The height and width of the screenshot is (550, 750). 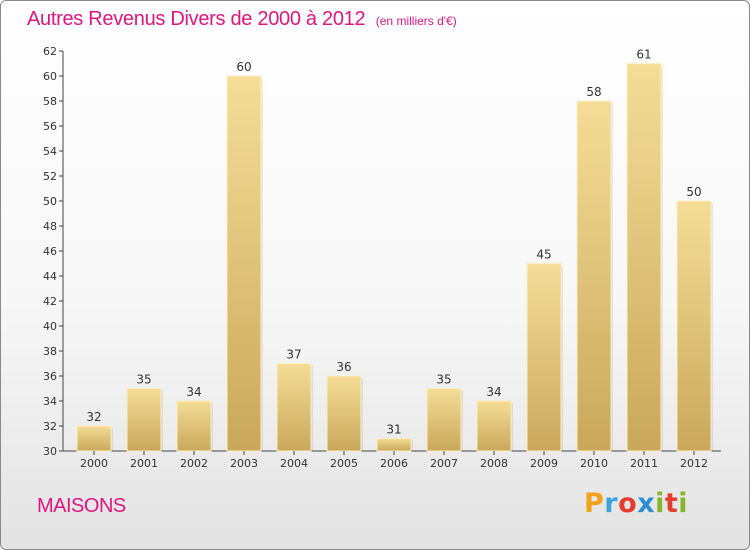 What do you see at coordinates (50, 351) in the screenshot?
I see `y-tick-label: 38` at bounding box center [50, 351].